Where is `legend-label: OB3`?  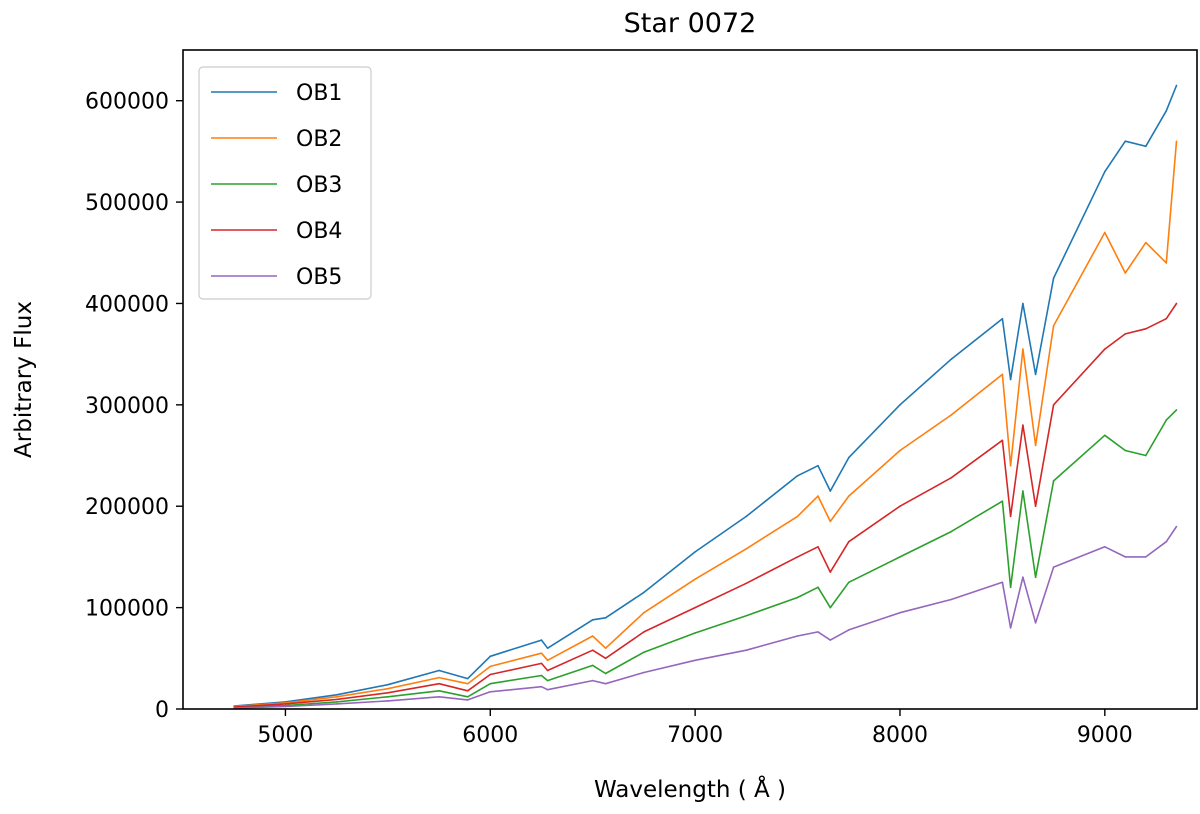
legend-label: OB3 is located at coordinates (319, 185).